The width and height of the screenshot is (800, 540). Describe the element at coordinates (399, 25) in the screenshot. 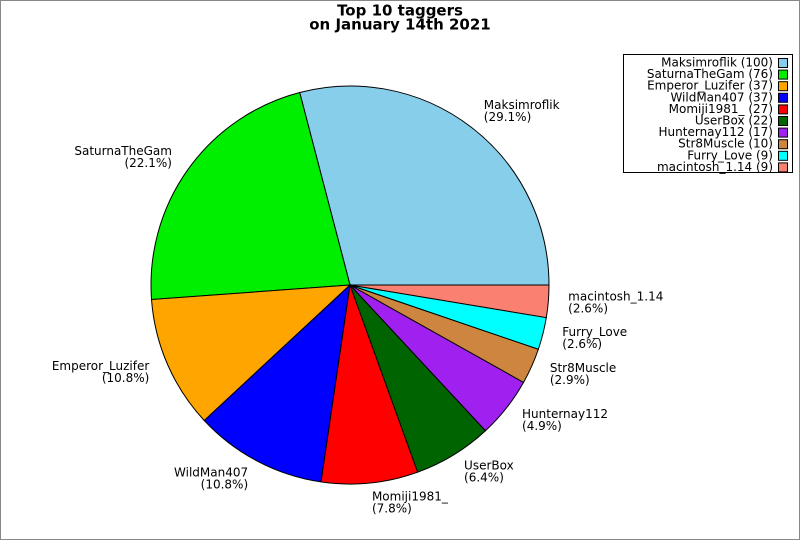

I see `chart-subtitle: on January 14th 2021` at that location.